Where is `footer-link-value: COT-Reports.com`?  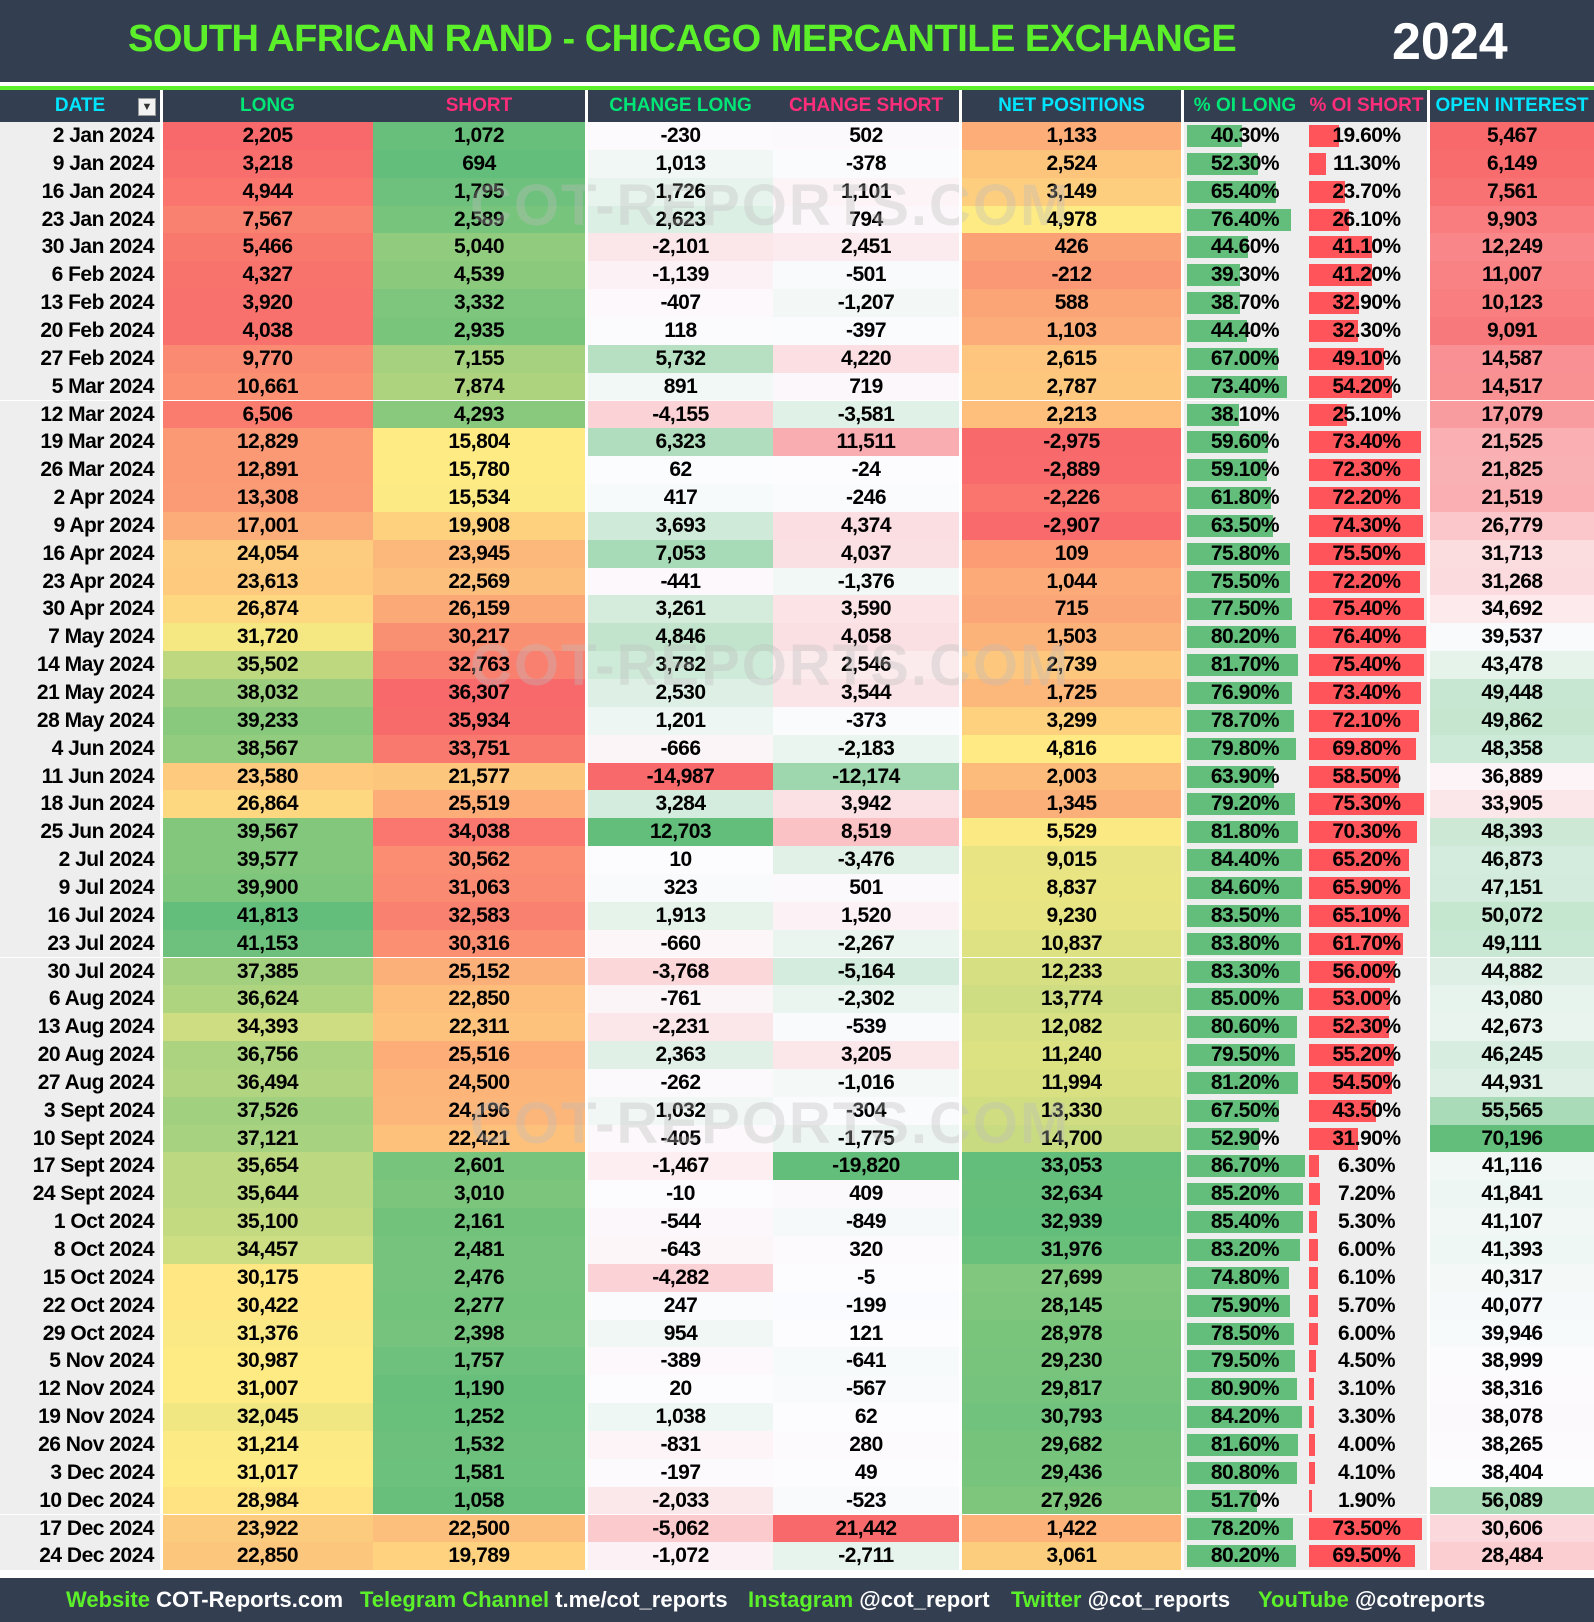
footer-link-value: COT-Reports.com is located at coordinates (250, 1599).